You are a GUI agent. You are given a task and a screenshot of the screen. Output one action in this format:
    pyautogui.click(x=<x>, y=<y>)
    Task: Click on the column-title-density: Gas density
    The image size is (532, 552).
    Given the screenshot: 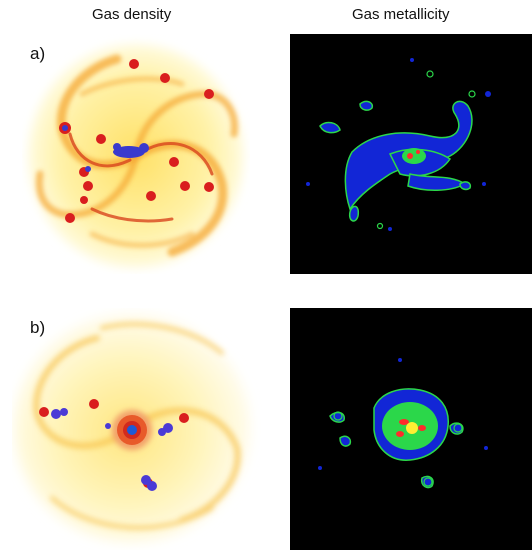 What is the action you would take?
    pyautogui.click(x=132, y=14)
    